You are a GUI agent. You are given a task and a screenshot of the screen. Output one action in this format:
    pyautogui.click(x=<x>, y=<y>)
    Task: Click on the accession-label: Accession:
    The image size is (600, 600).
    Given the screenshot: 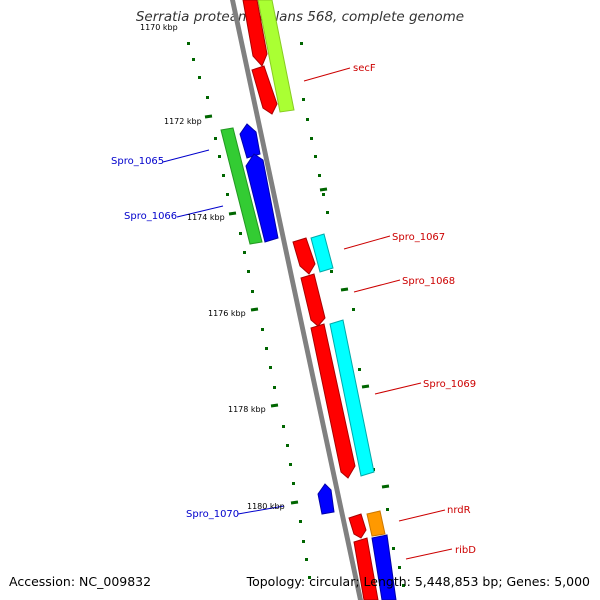 What is the action you would take?
    pyautogui.click(x=42, y=581)
    